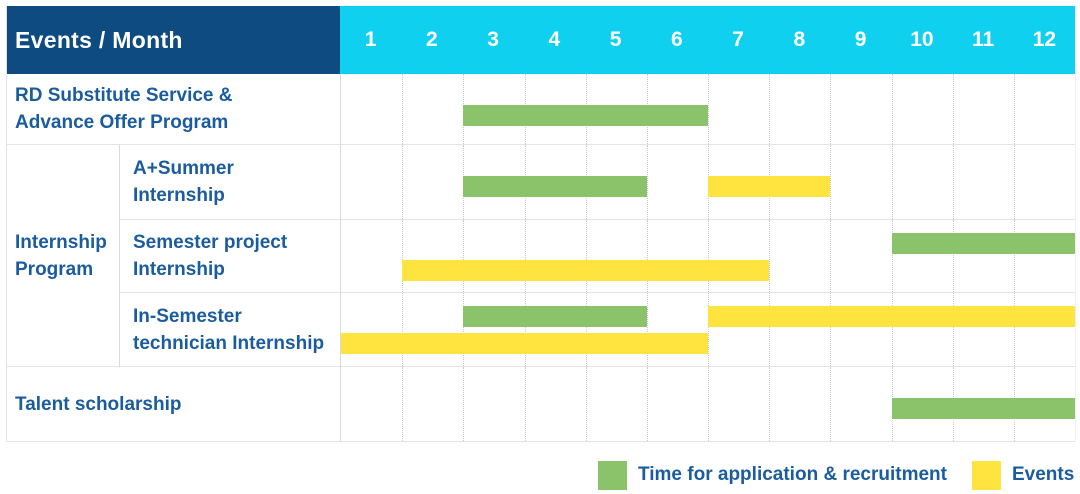 This screenshot has height=494, width=1080. Describe the element at coordinates (792, 474) in the screenshot. I see `legend-label-recruitment: Time for application & recruitment` at that location.